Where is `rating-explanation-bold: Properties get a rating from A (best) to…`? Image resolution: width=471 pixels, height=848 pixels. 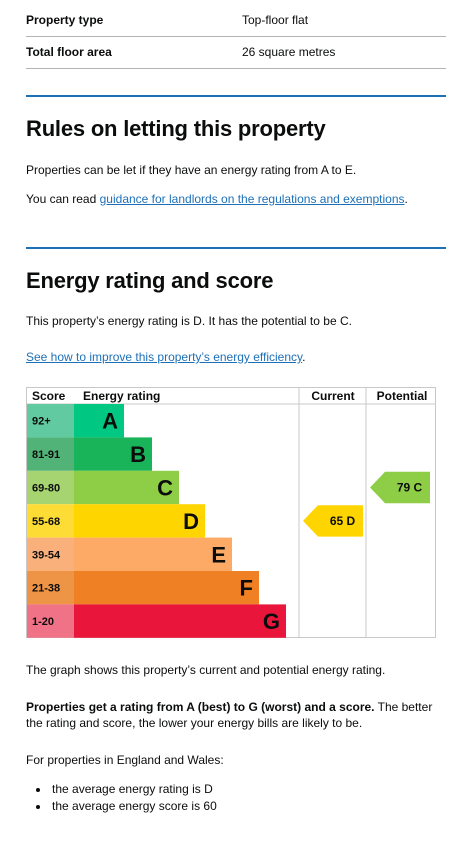 rating-explanation-bold: Properties get a rating from A (best) to… is located at coordinates (200, 707).